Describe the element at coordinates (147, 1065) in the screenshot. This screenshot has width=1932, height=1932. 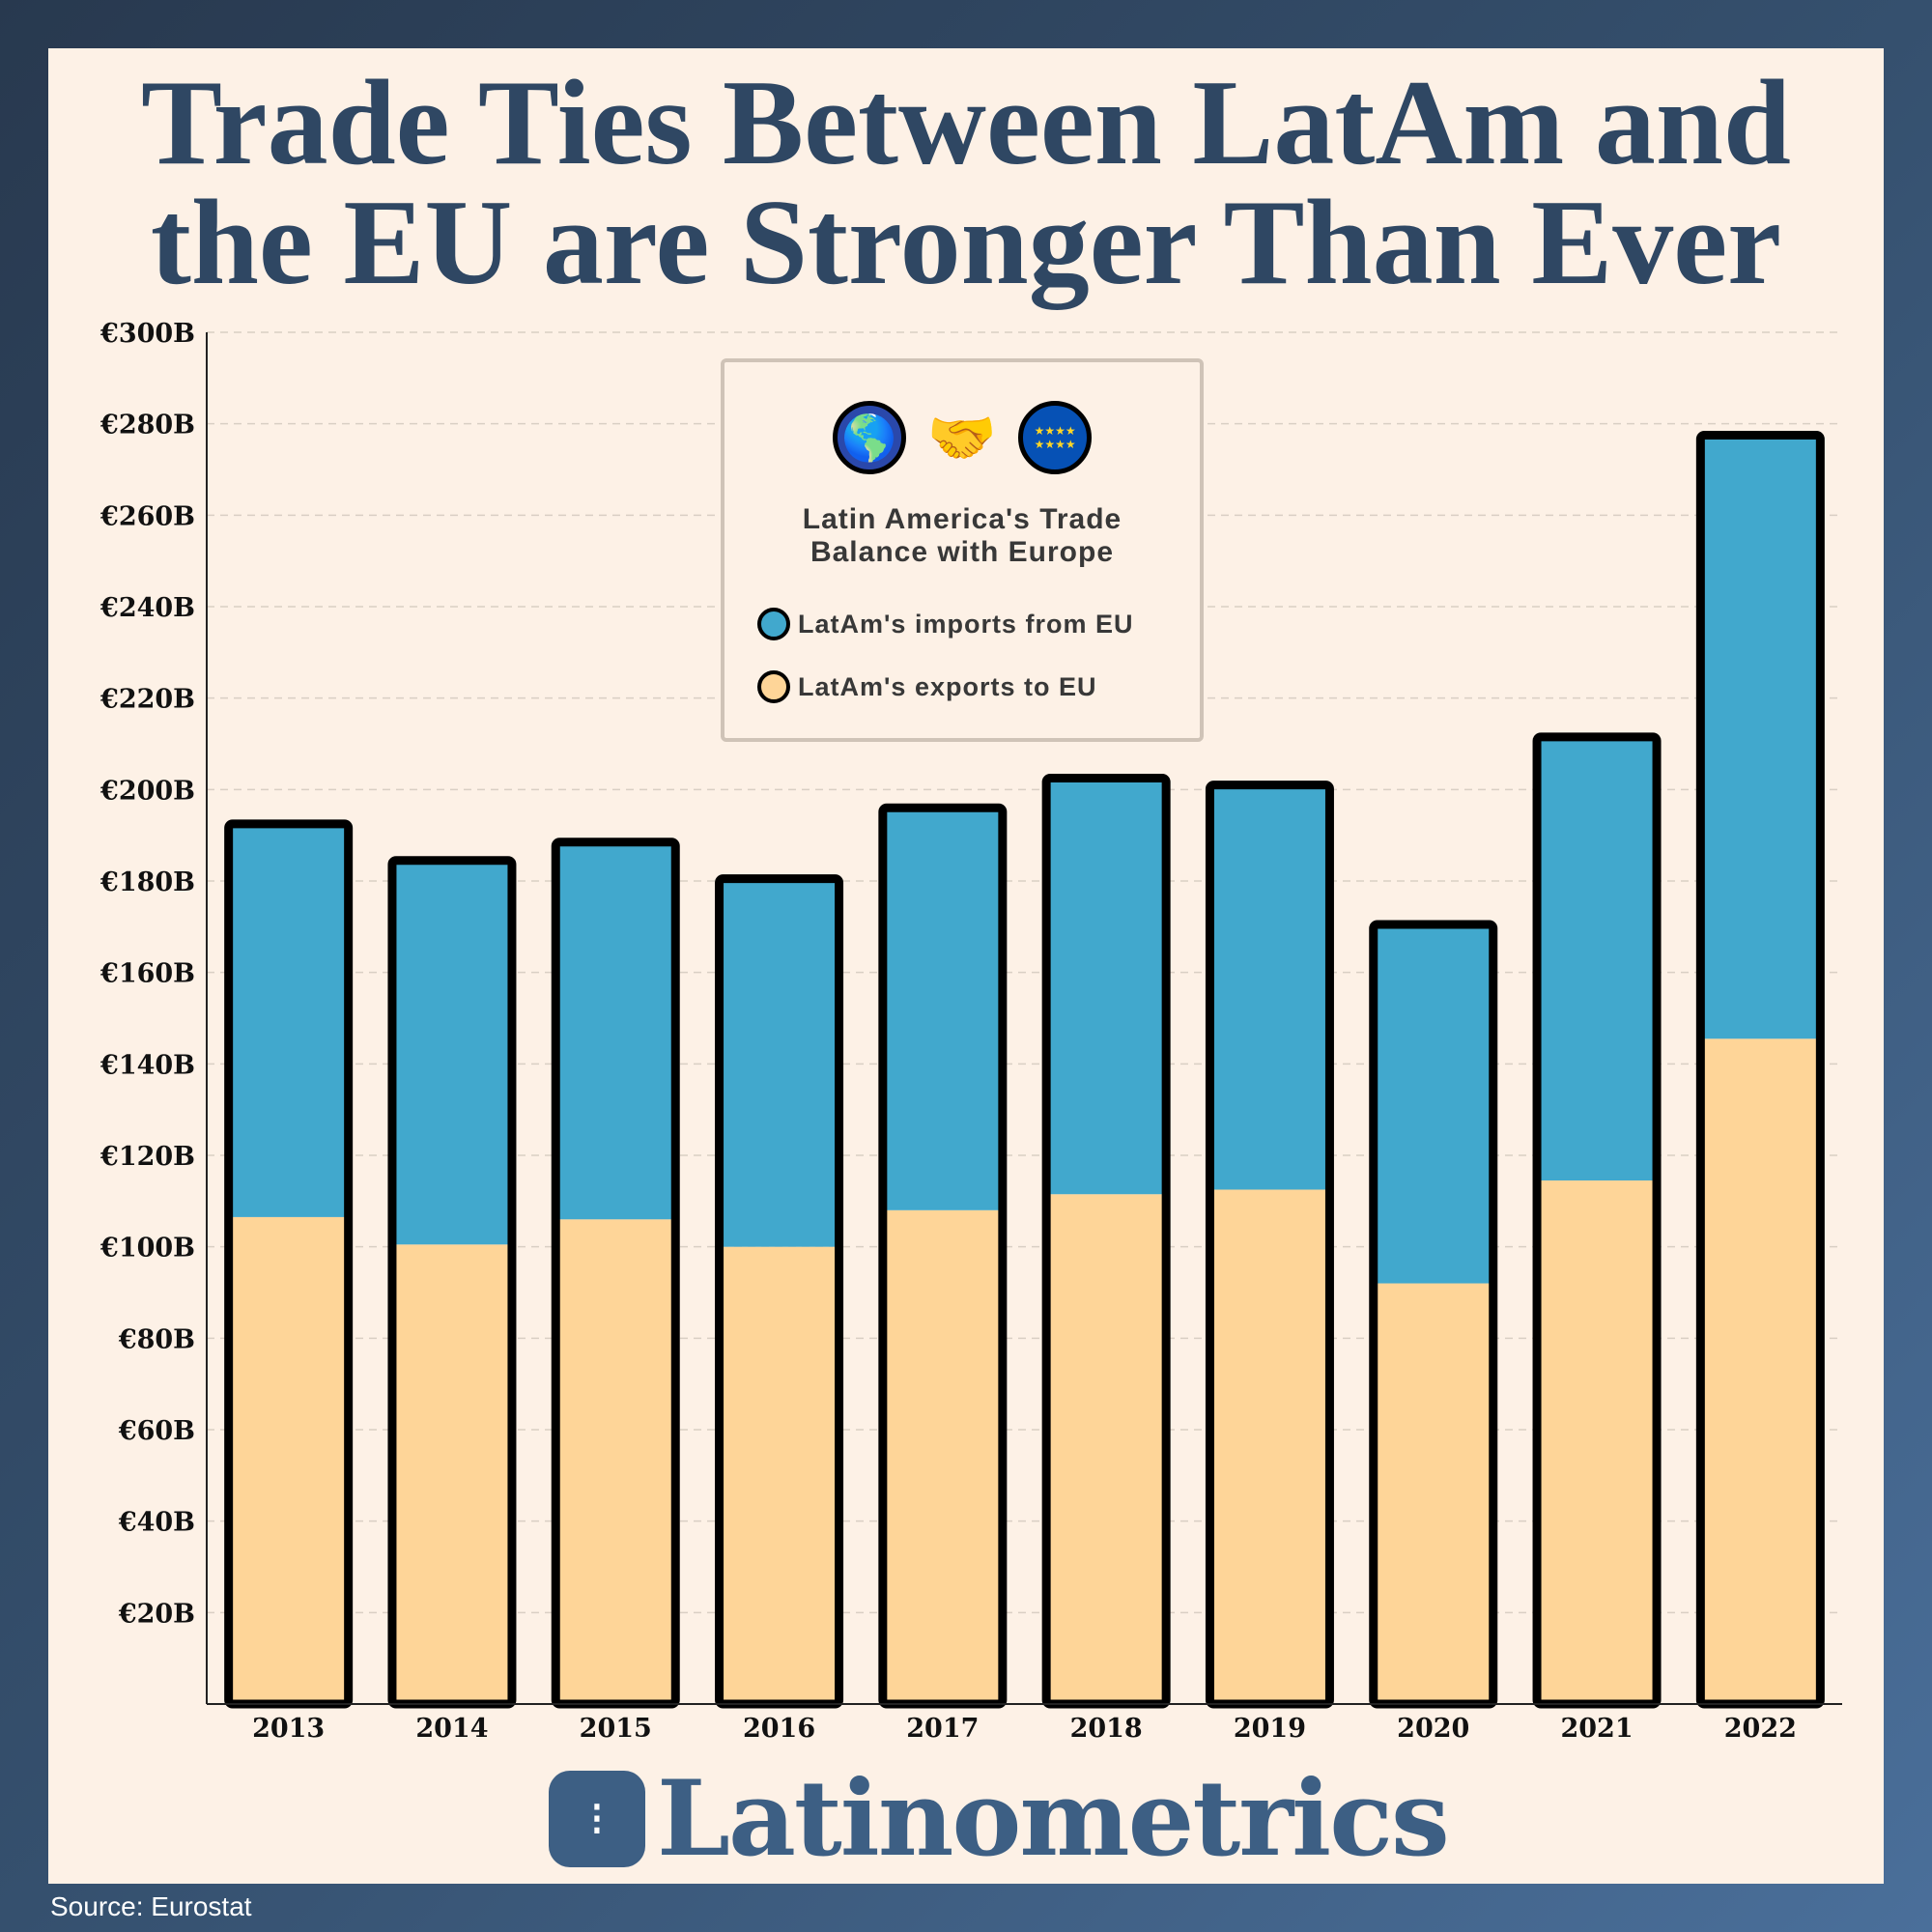
I see `y-tick-label: €140B` at that location.